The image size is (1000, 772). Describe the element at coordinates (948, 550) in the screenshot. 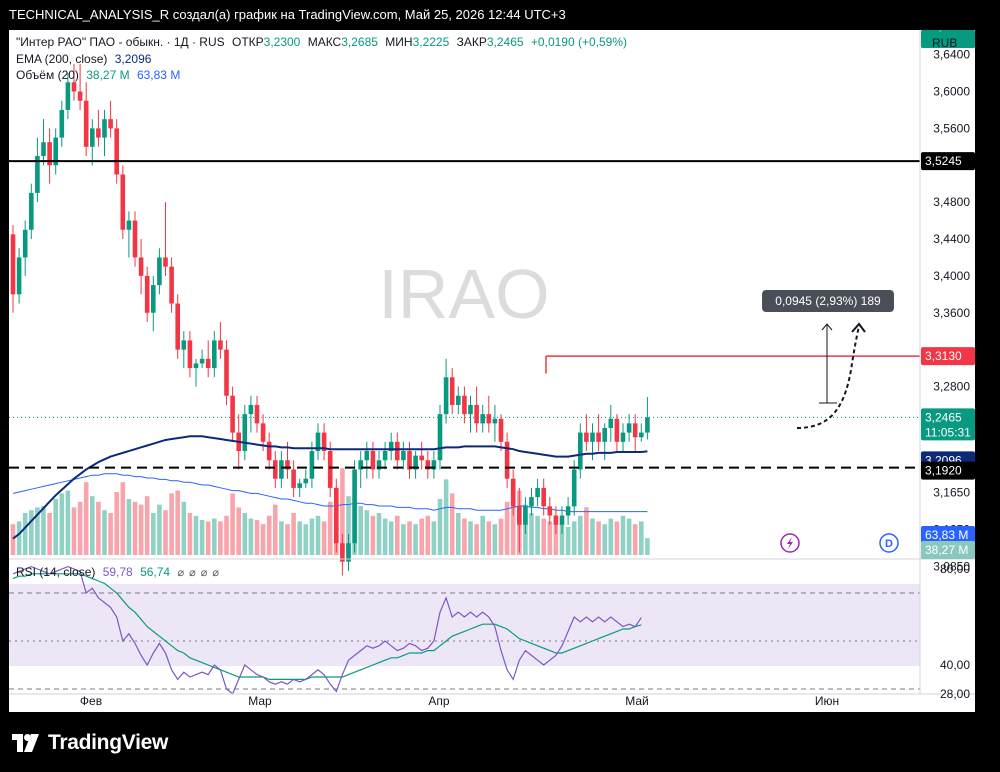

I see `volume-badge: 38,27 M` at that location.